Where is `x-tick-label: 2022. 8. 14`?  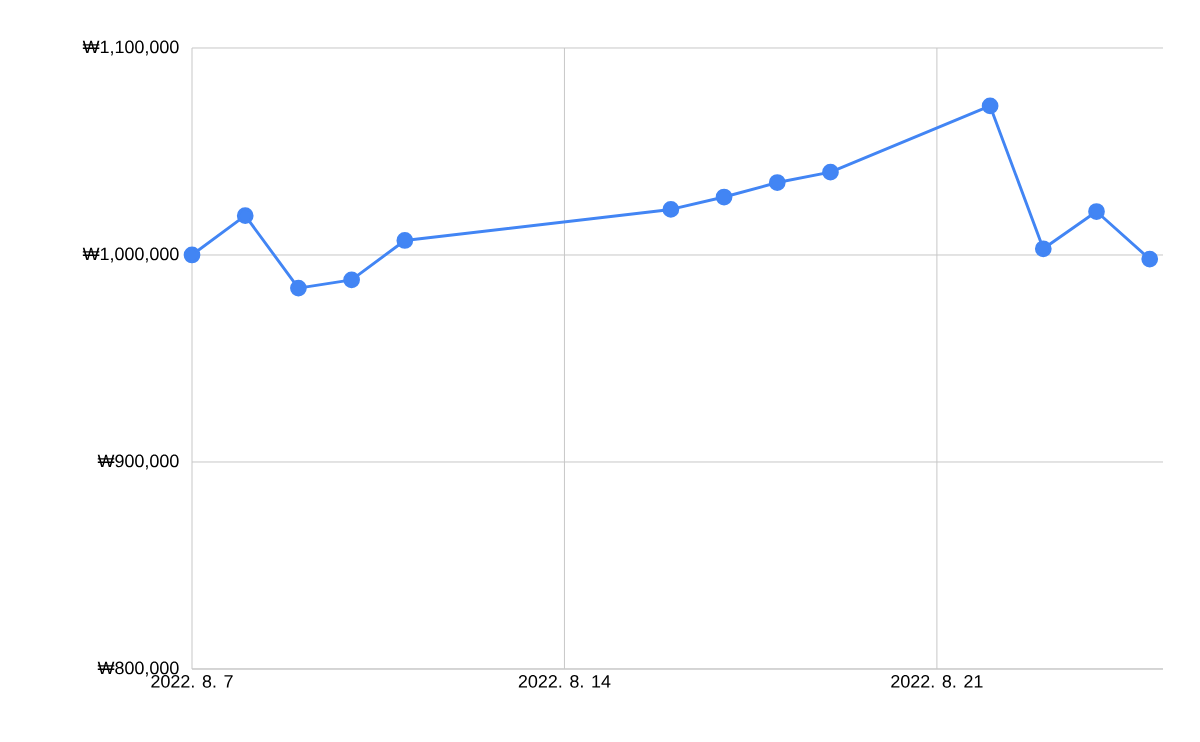
x-tick-label: 2022. 8. 14 is located at coordinates (564, 681).